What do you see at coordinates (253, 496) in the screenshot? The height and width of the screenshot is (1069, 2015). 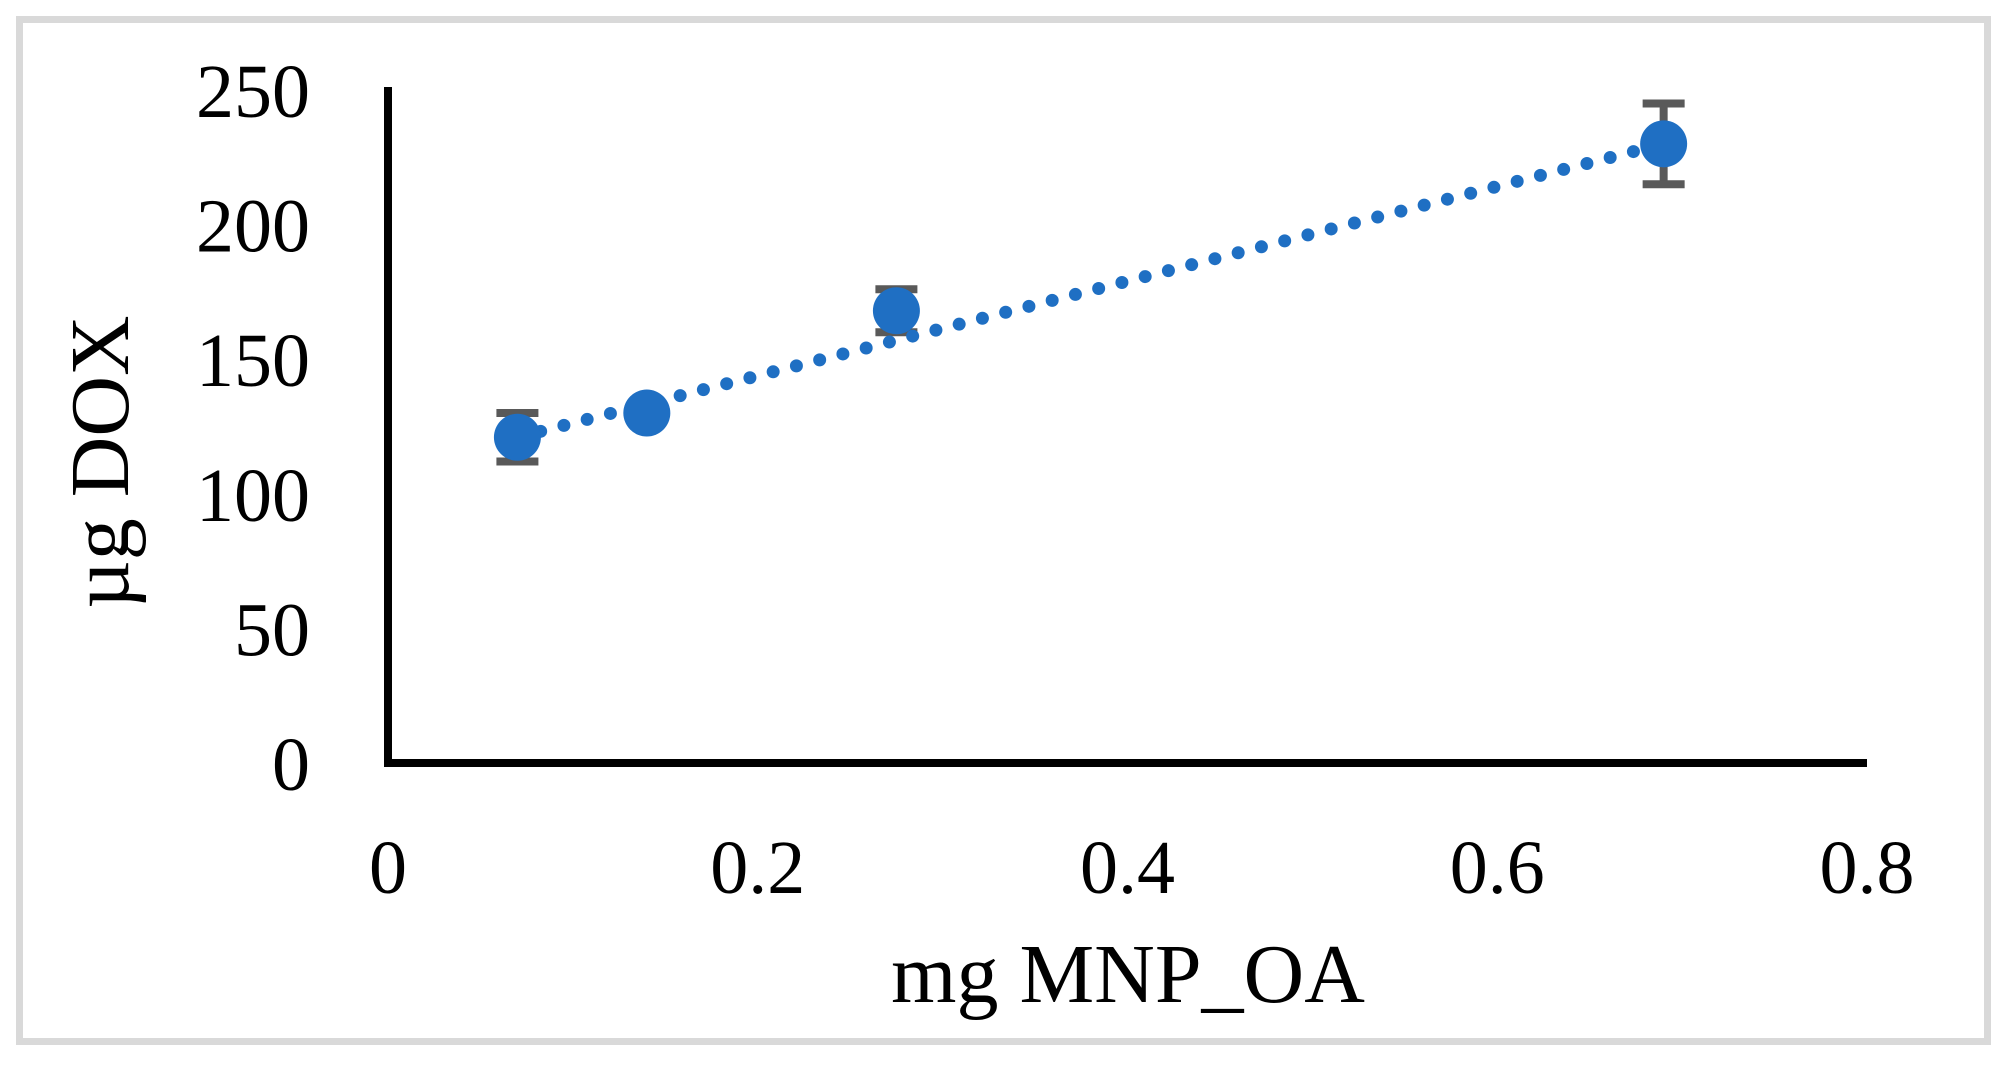 I see `y-tick-label: 100` at bounding box center [253, 496].